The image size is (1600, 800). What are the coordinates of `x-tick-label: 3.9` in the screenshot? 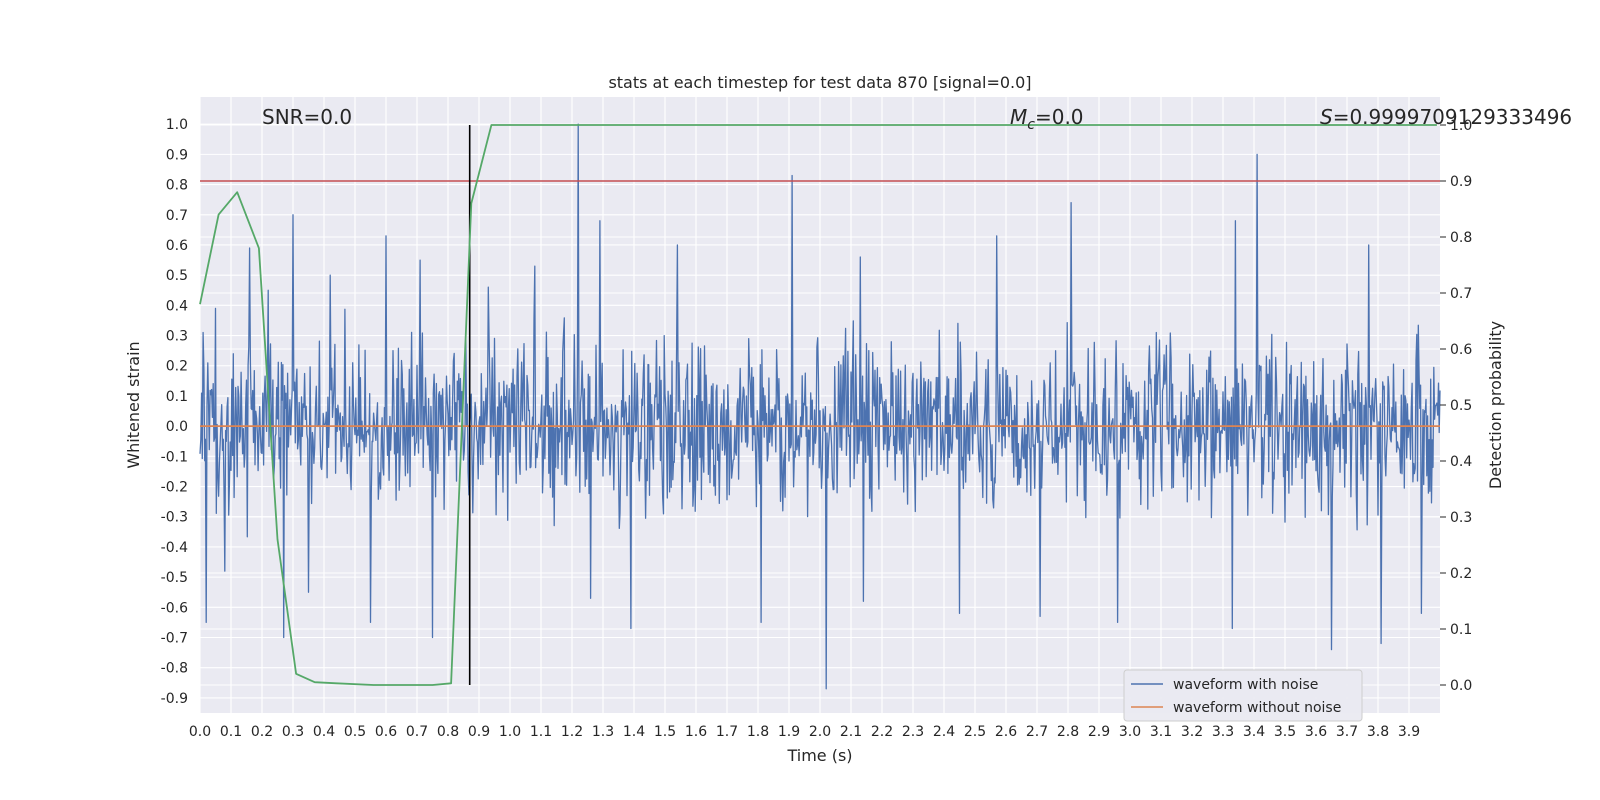 It's located at (1409, 732).